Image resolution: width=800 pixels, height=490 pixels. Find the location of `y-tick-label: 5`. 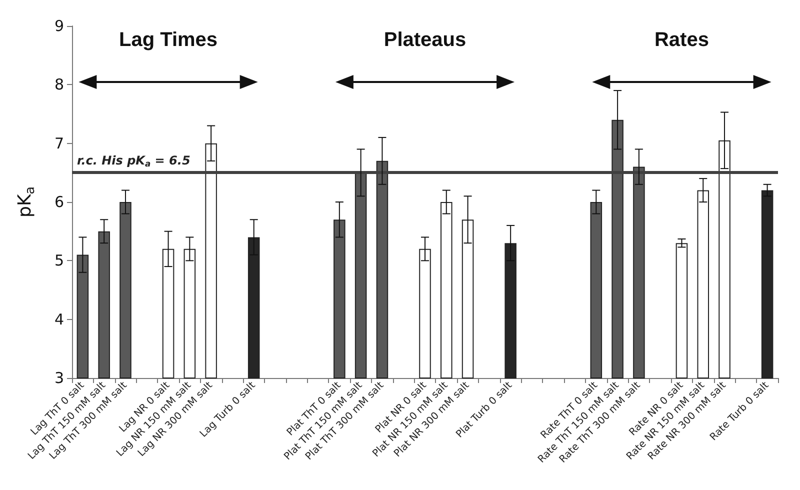

y-tick-label: 5 is located at coordinates (59, 261).